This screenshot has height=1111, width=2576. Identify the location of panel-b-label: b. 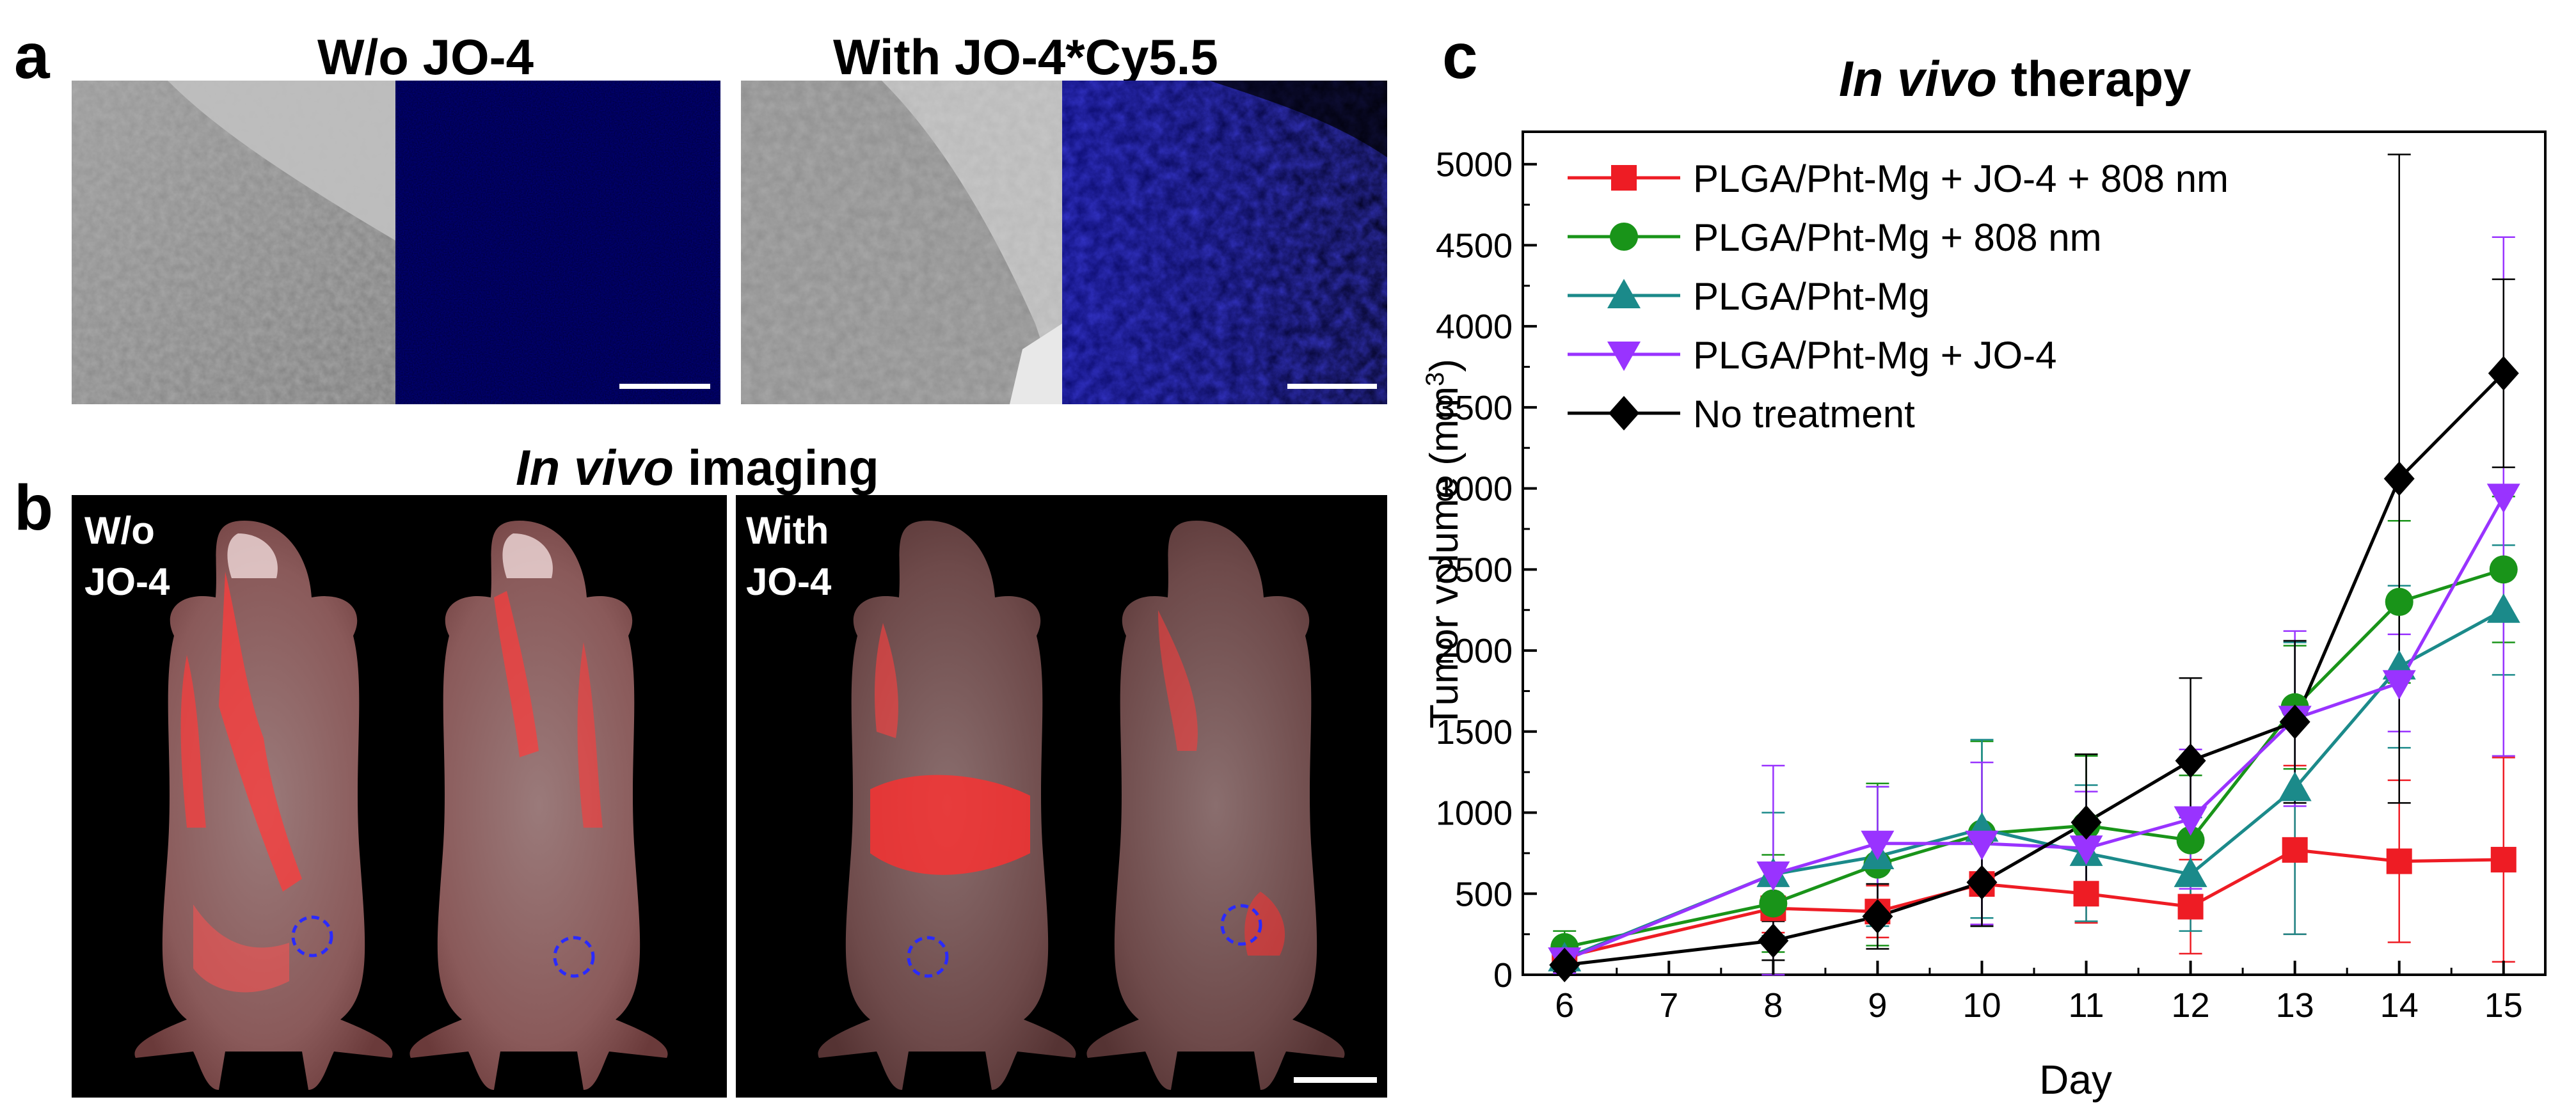
(34, 508).